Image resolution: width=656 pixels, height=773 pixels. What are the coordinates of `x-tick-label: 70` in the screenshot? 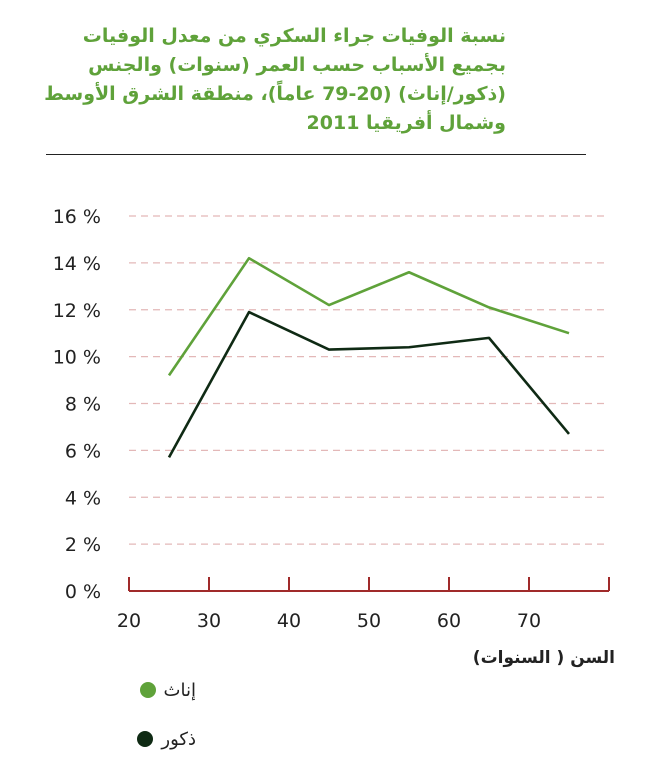 It's located at (529, 621).